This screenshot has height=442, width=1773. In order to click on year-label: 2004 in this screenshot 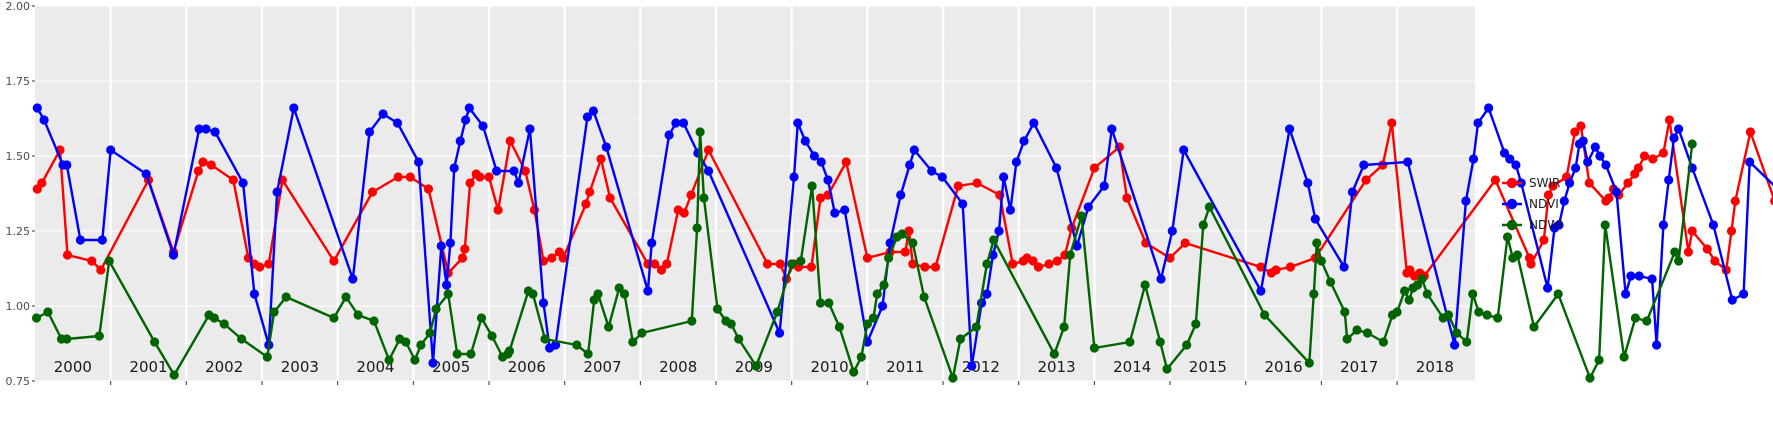, I will do `click(375, 367)`.